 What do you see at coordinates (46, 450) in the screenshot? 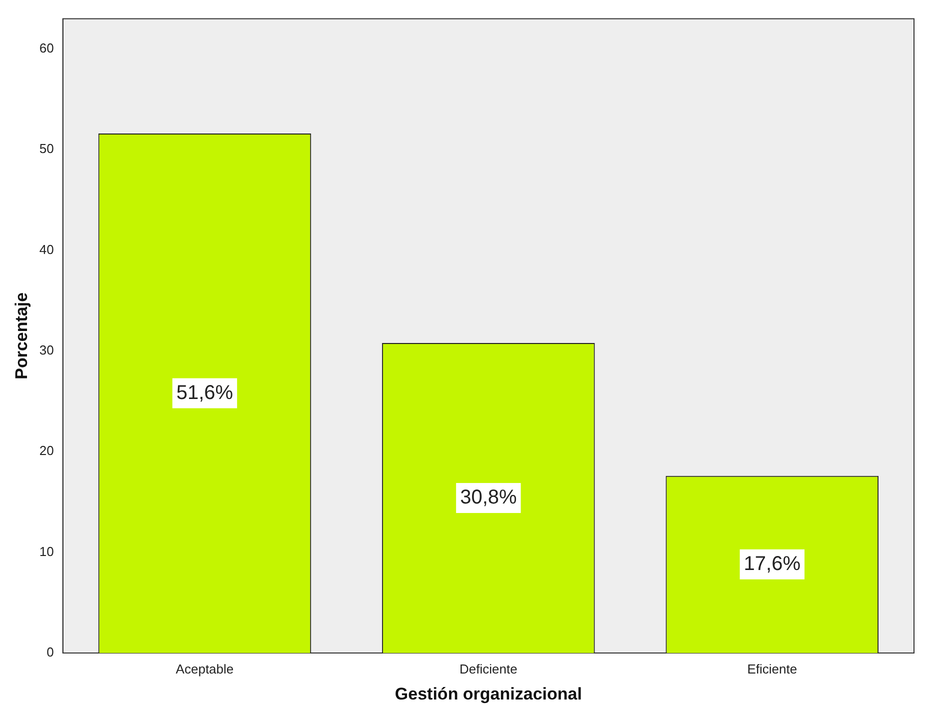
I see `y-tick-label: 20` at bounding box center [46, 450].